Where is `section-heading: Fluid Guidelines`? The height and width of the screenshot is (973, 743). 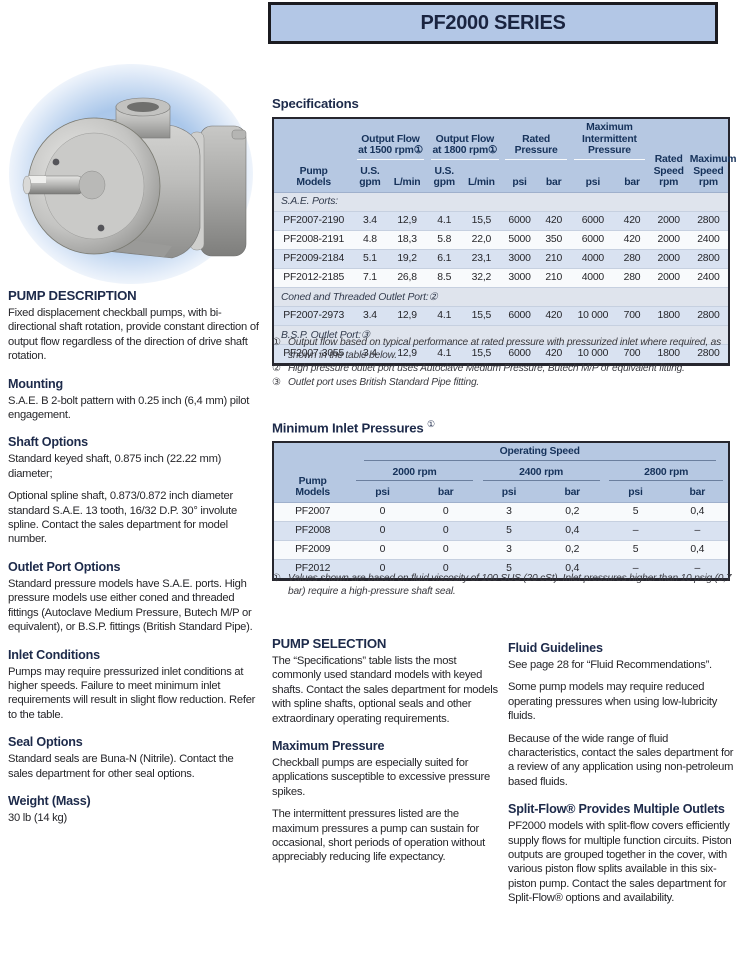
section-heading: Fluid Guidelines is located at coordinates (555, 648).